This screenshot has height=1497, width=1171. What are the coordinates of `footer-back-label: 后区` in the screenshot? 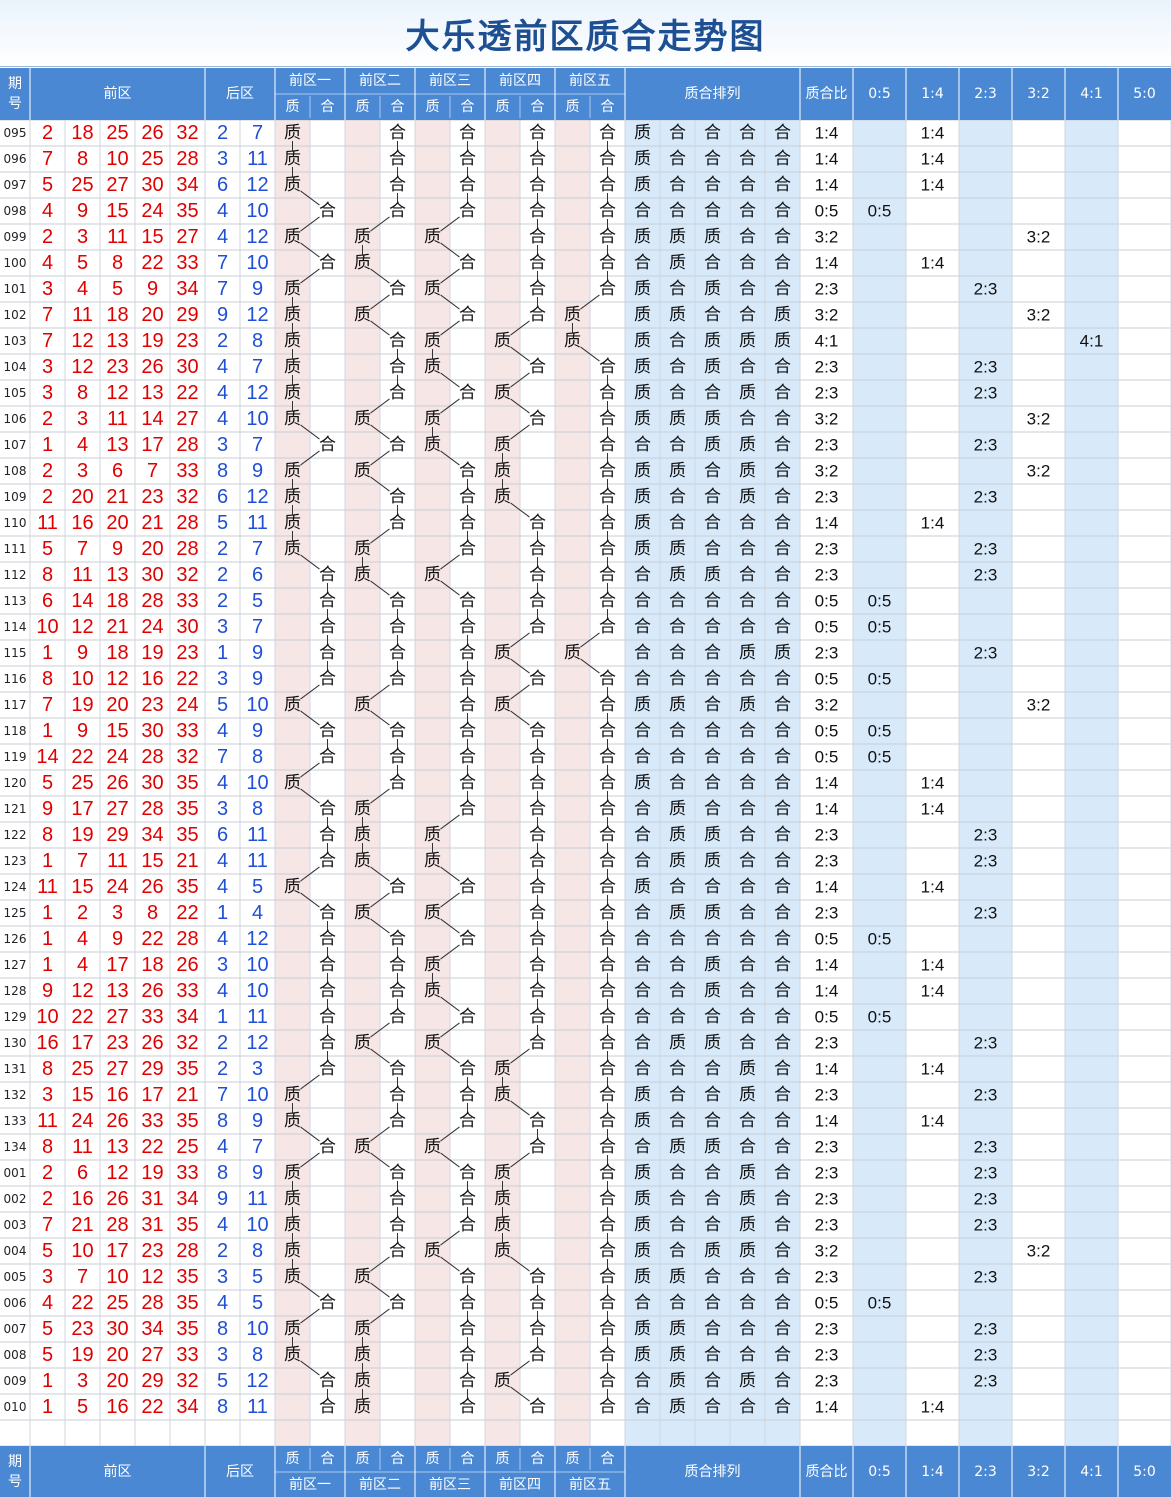 It's located at (240, 1472).